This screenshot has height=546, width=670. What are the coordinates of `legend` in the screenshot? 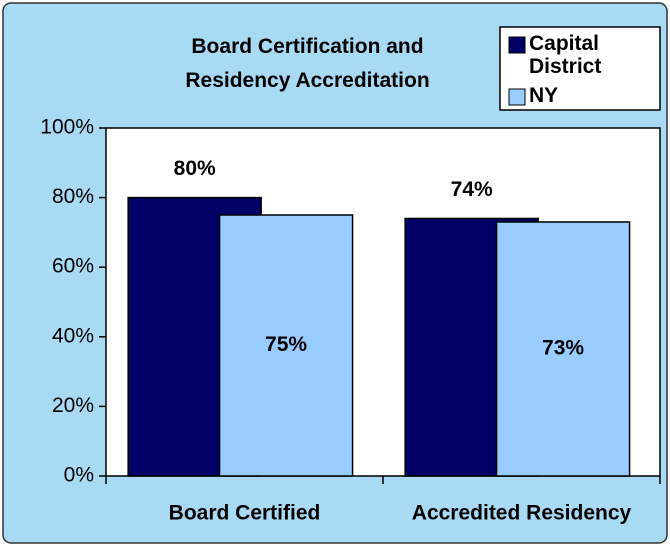 It's located at (580, 68).